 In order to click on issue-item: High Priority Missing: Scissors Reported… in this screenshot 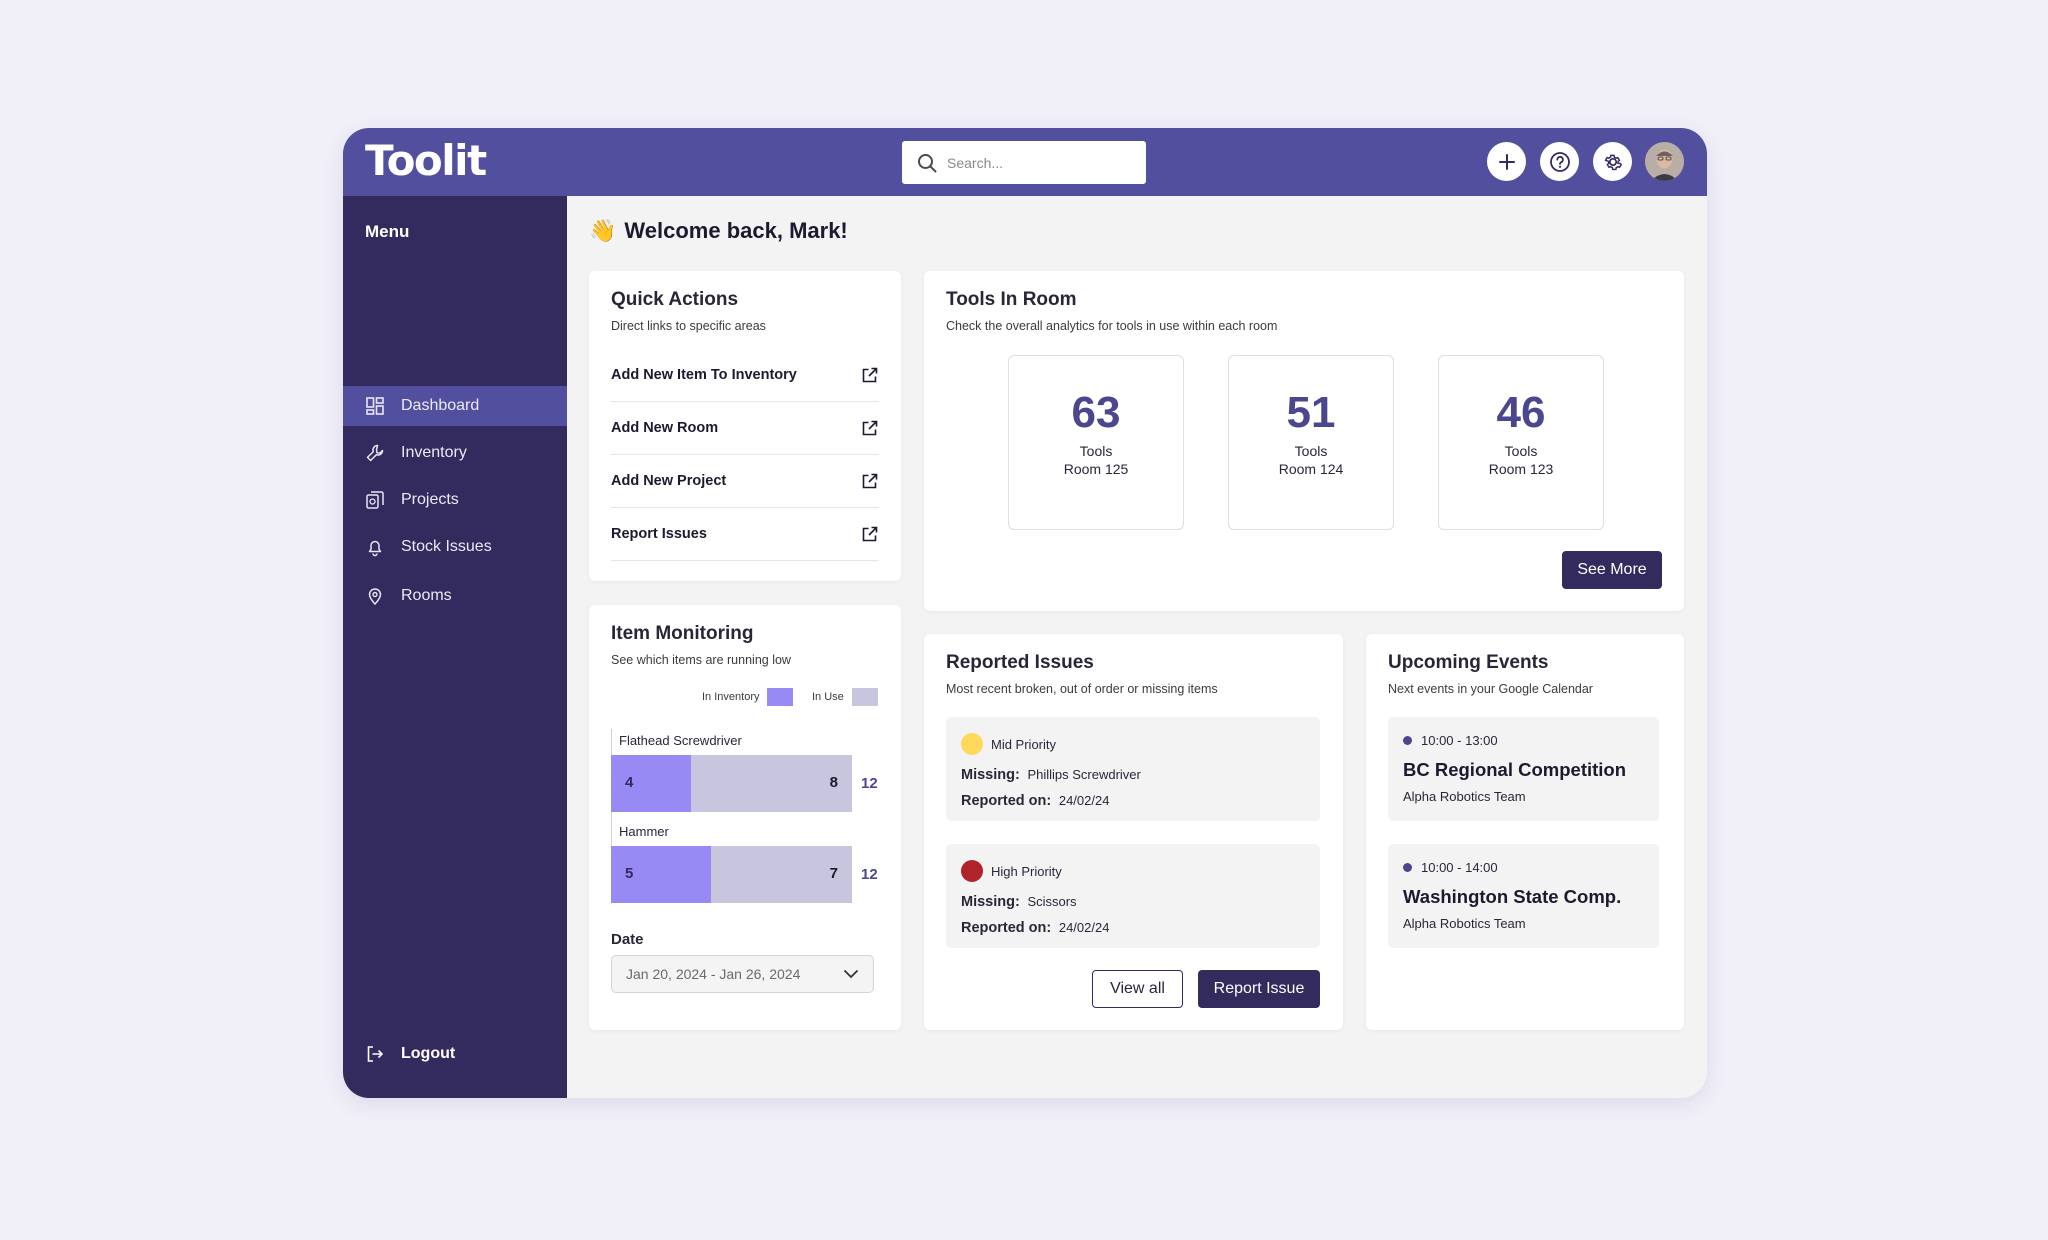, I will do `click(1133, 896)`.